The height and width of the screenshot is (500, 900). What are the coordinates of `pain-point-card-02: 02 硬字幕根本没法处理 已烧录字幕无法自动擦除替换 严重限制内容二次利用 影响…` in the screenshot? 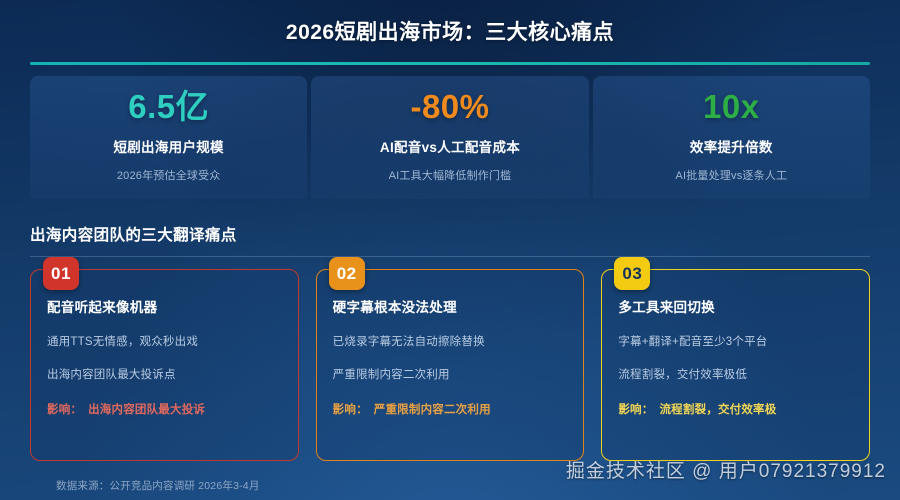 It's located at (450, 359).